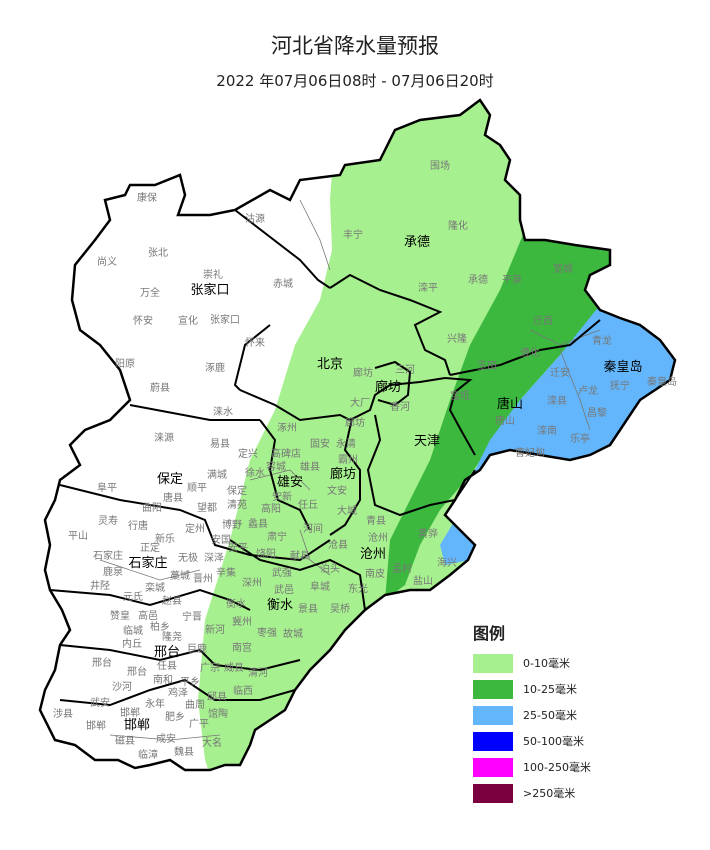 The height and width of the screenshot is (850, 710). What do you see at coordinates (237, 504) in the screenshot?
I see `county-label: 清苑` at bounding box center [237, 504].